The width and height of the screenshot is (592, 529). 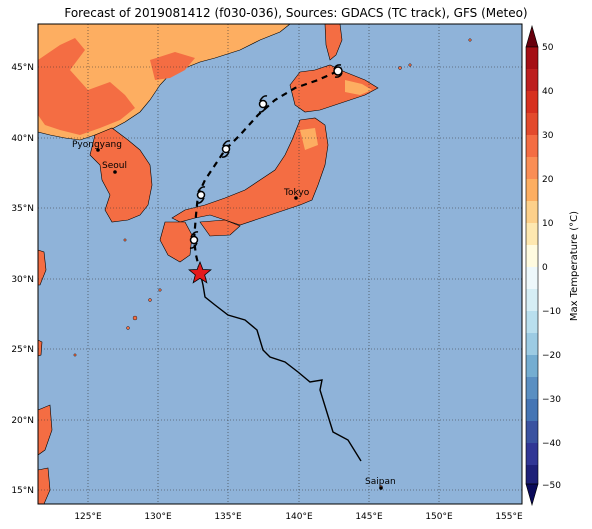 I want to click on city-label-seoul: Seoul, so click(x=114, y=166).